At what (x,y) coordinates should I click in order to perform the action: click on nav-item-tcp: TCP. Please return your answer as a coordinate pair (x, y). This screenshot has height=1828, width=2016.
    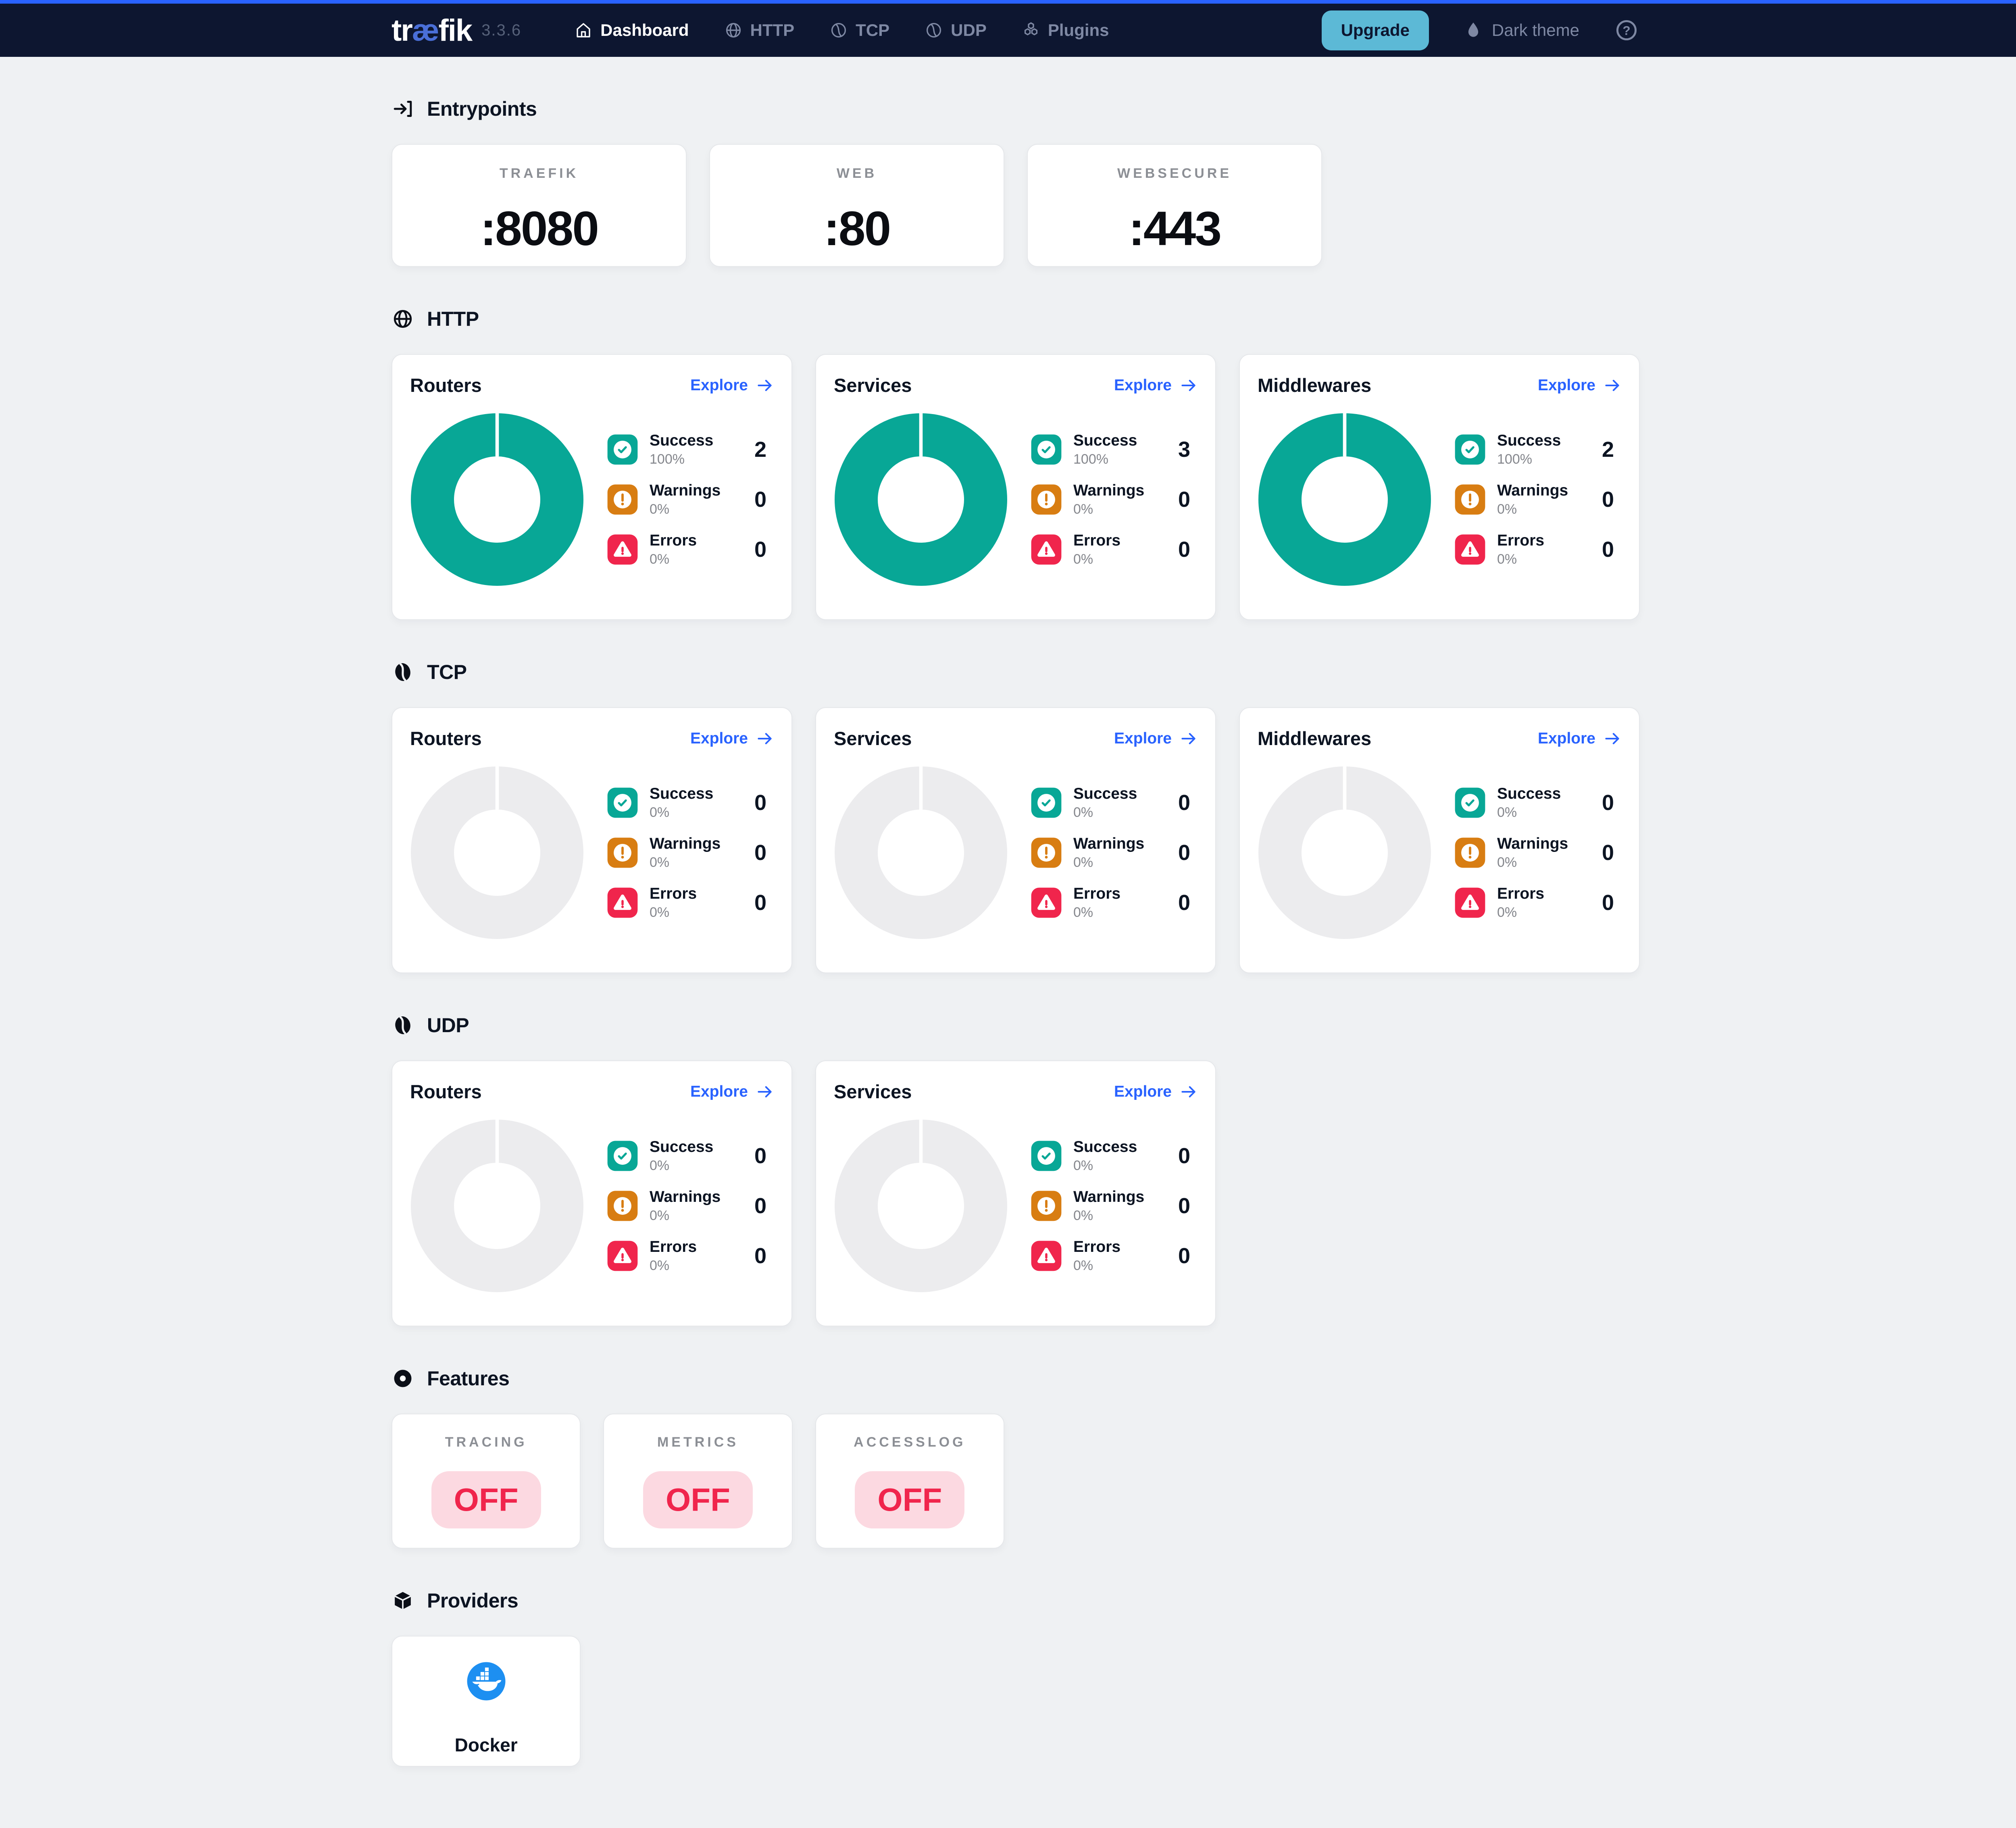
    Looking at the image, I should click on (859, 30).